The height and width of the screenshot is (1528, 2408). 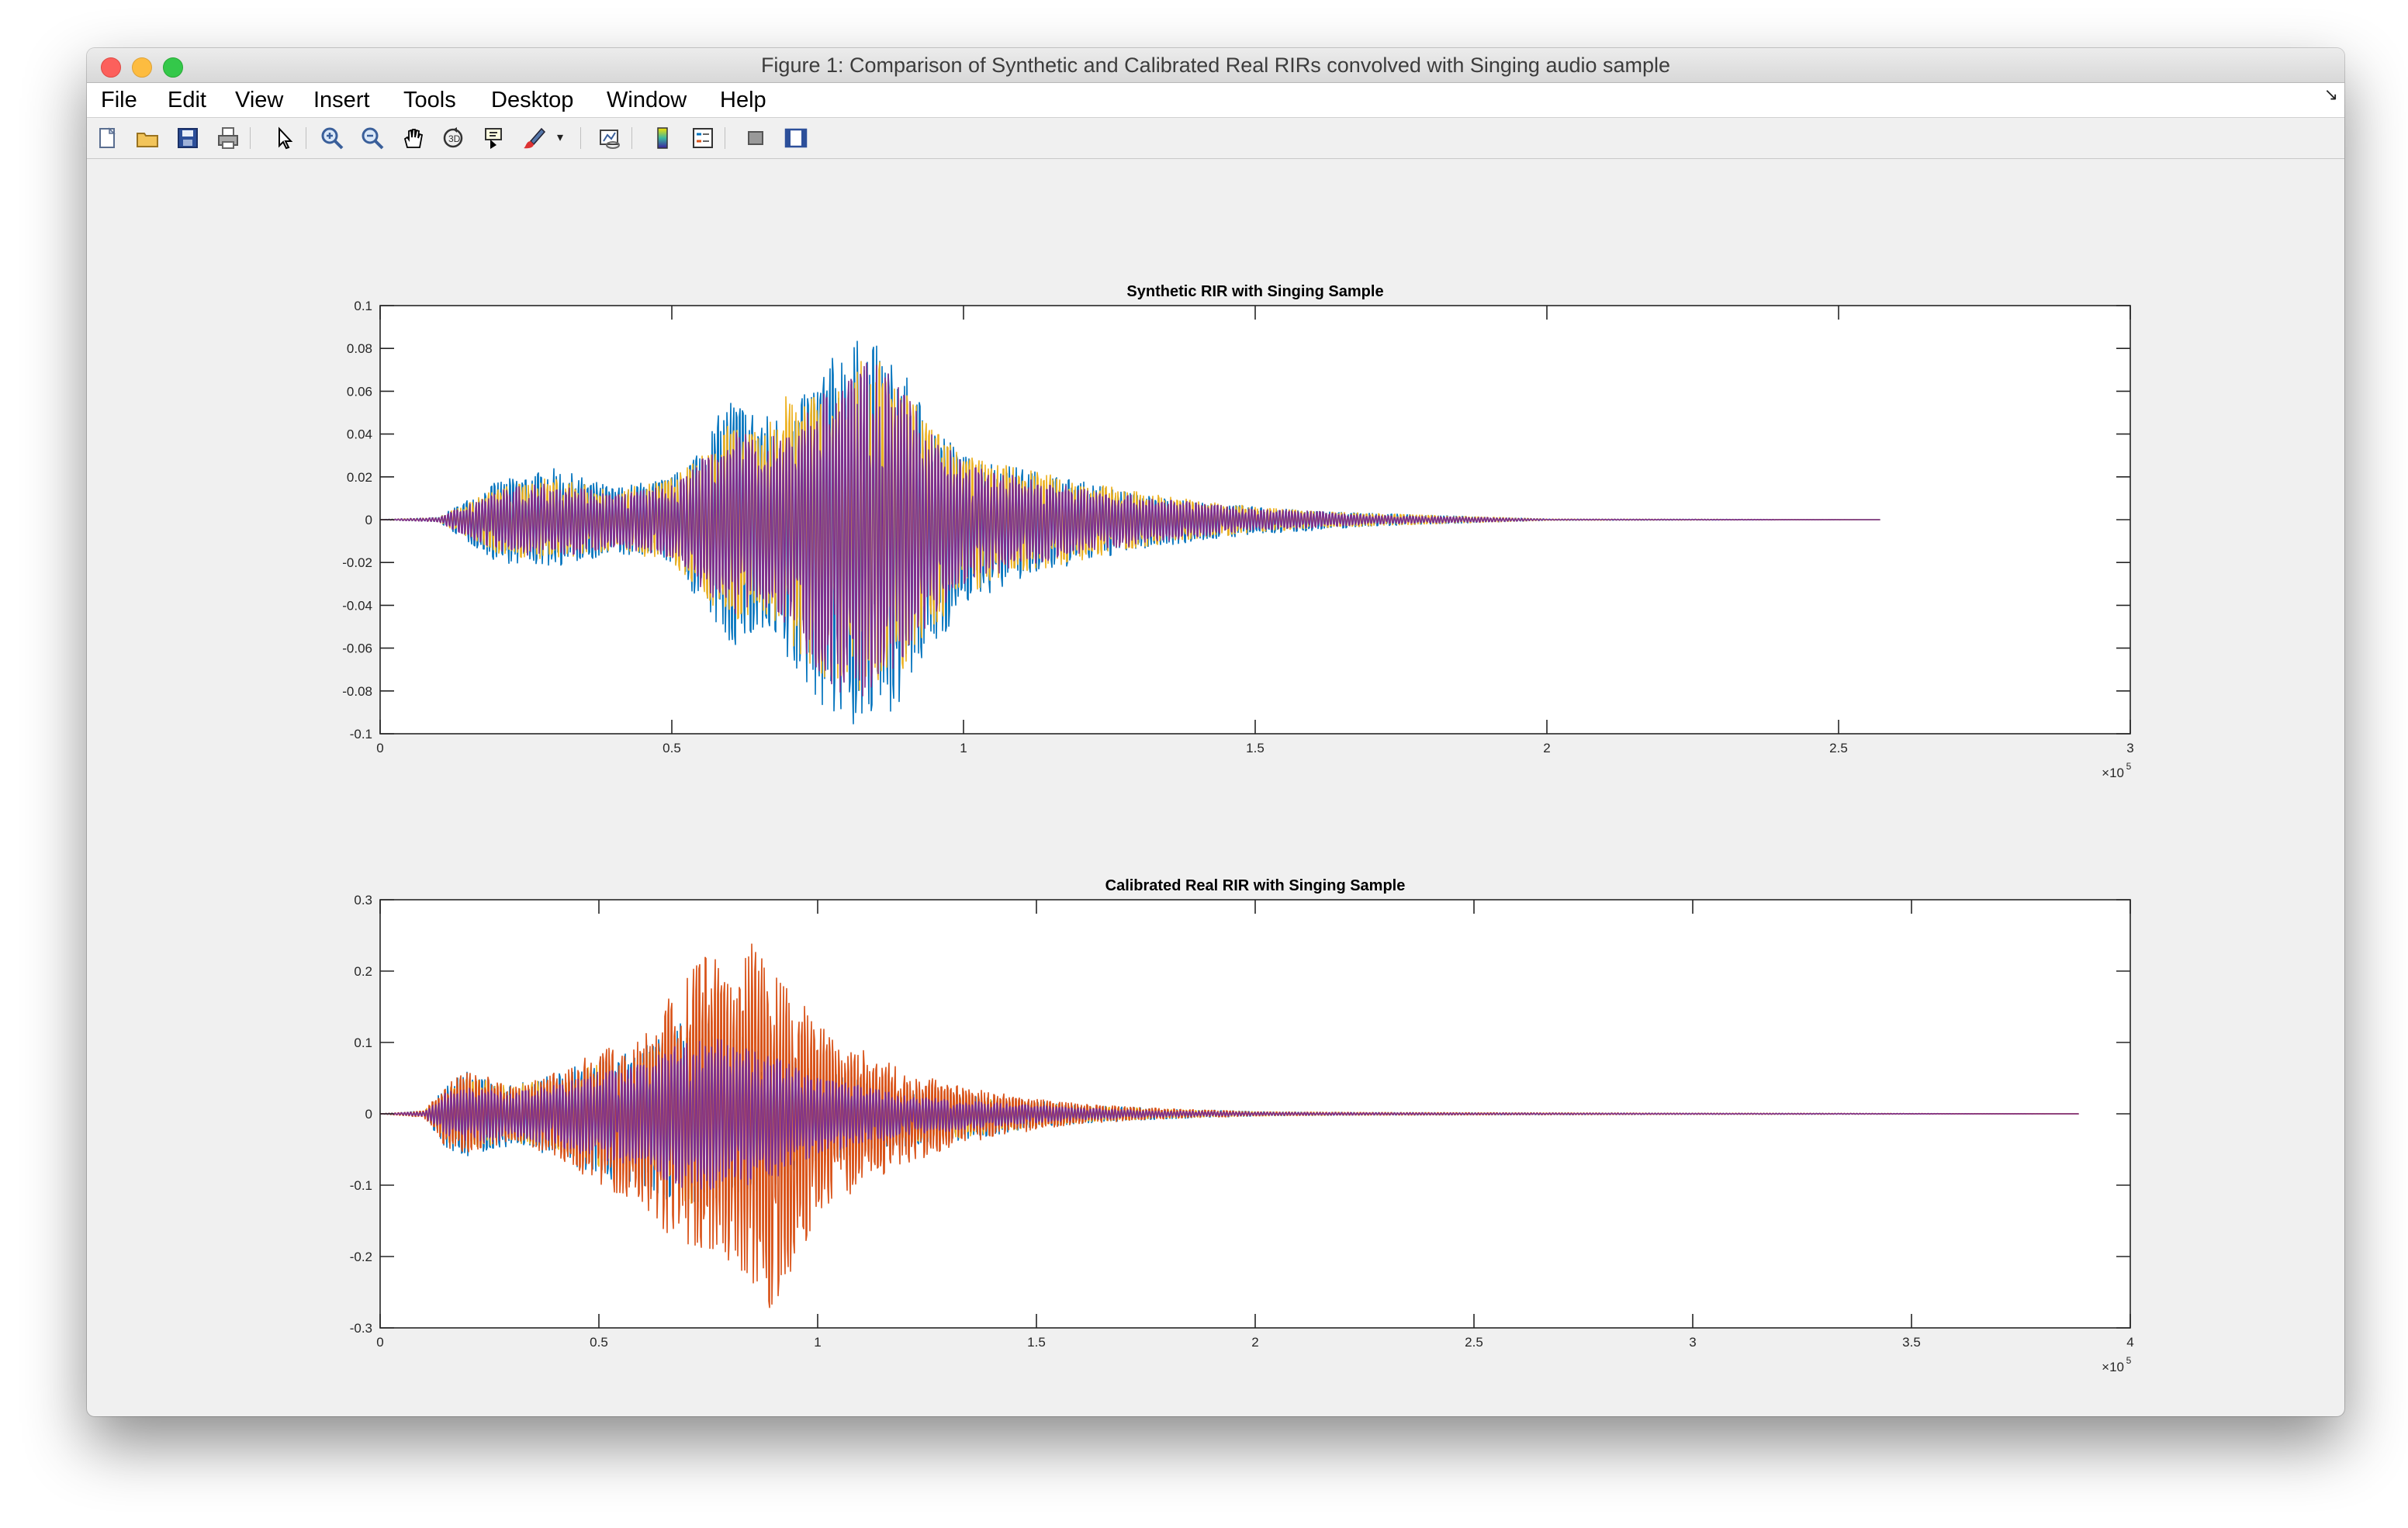 What do you see at coordinates (357, 691) in the screenshot?
I see `y-tick-label: -0.08` at bounding box center [357, 691].